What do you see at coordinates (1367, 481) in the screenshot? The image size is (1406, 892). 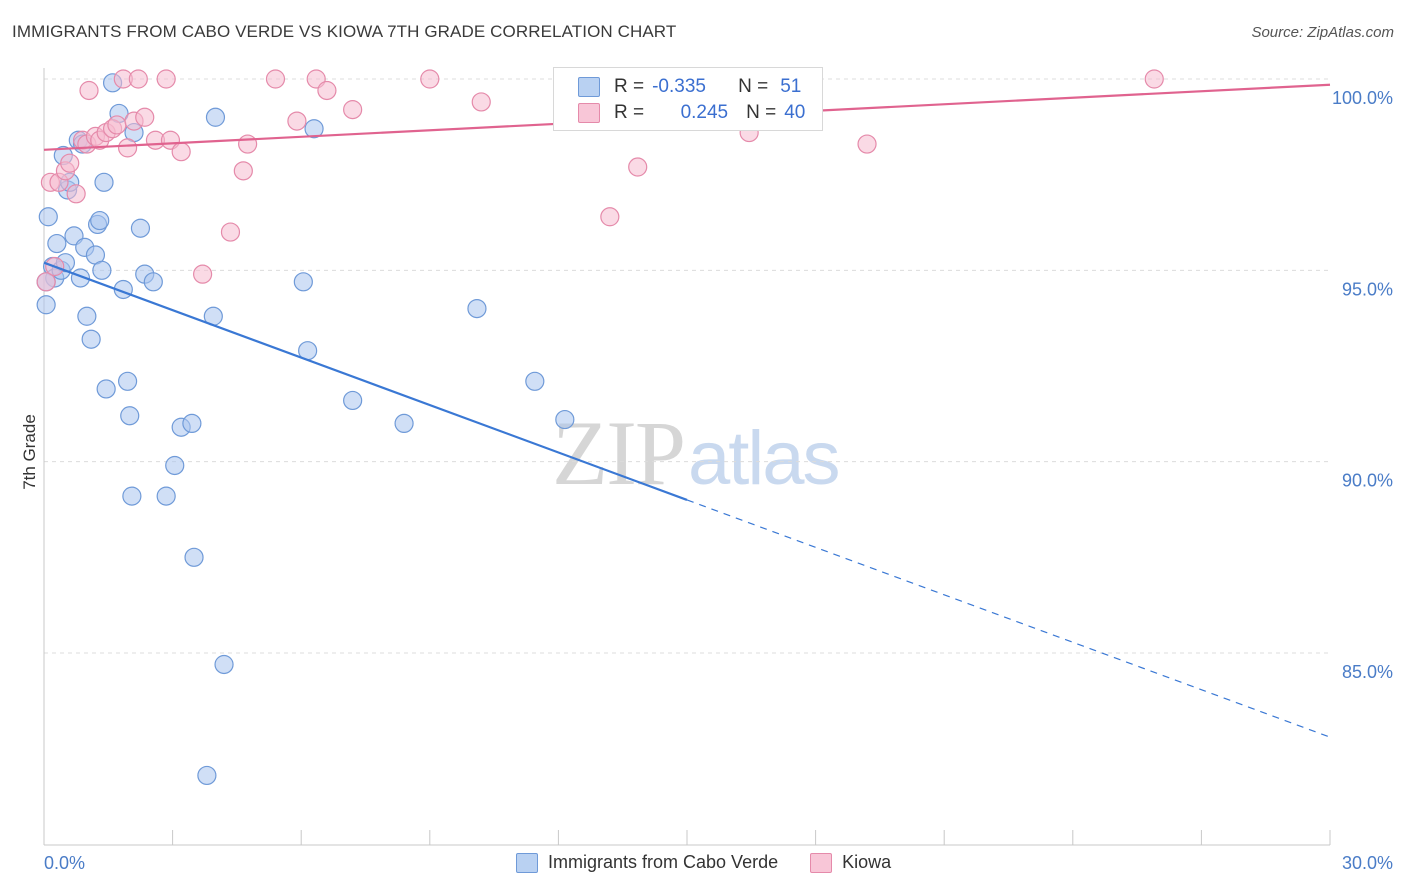 I see `y-tick-label: 90.0%` at bounding box center [1367, 481].